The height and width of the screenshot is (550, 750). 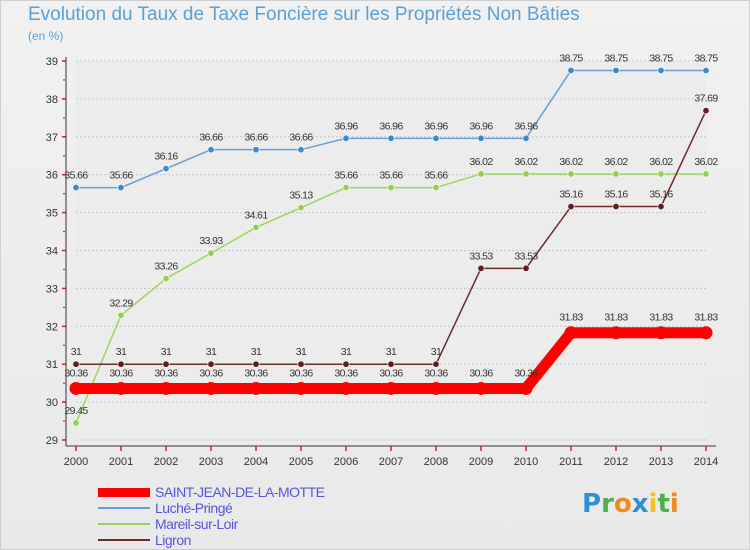 What do you see at coordinates (256, 462) in the screenshot?
I see `x-tick-label: 2004` at bounding box center [256, 462].